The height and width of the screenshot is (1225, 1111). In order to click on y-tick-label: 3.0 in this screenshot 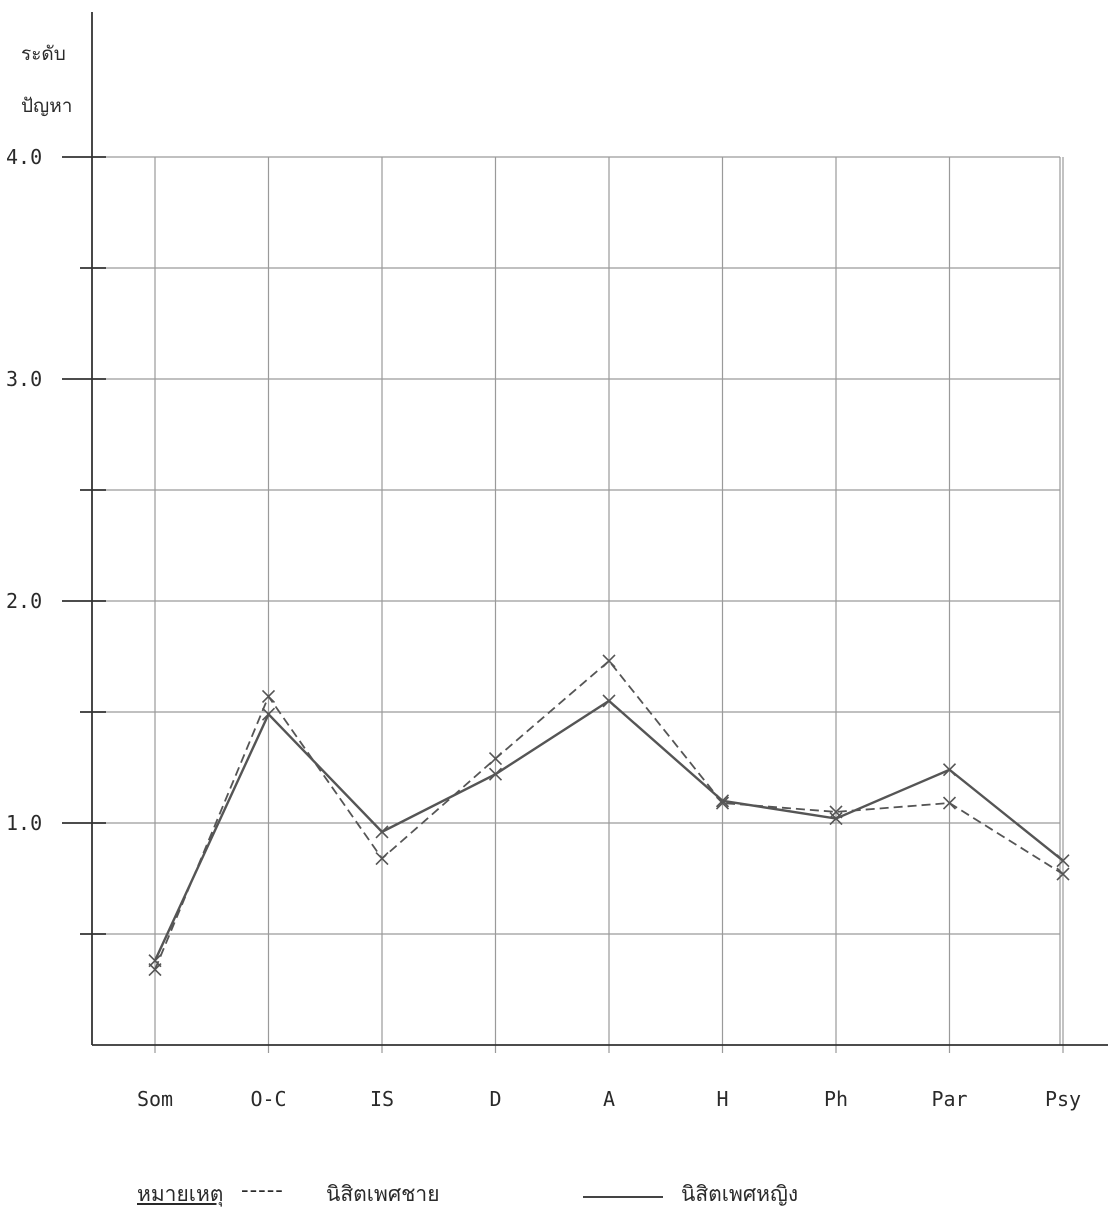, I will do `click(24, 379)`.